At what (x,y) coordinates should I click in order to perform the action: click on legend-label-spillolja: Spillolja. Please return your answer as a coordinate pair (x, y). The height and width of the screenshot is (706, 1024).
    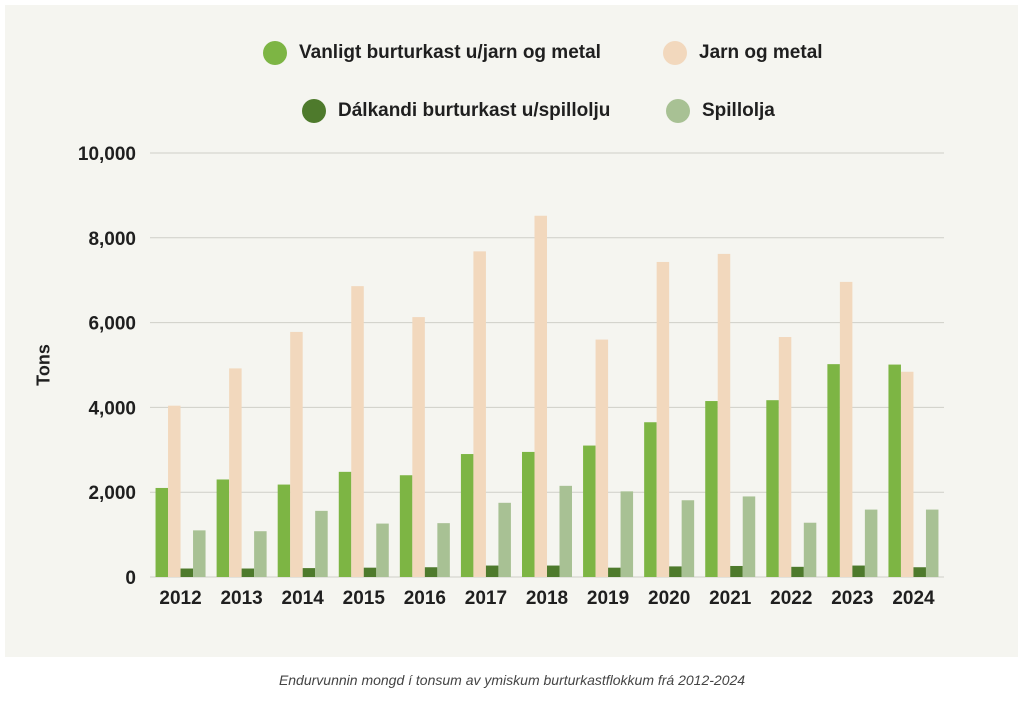
    Looking at the image, I should click on (738, 110).